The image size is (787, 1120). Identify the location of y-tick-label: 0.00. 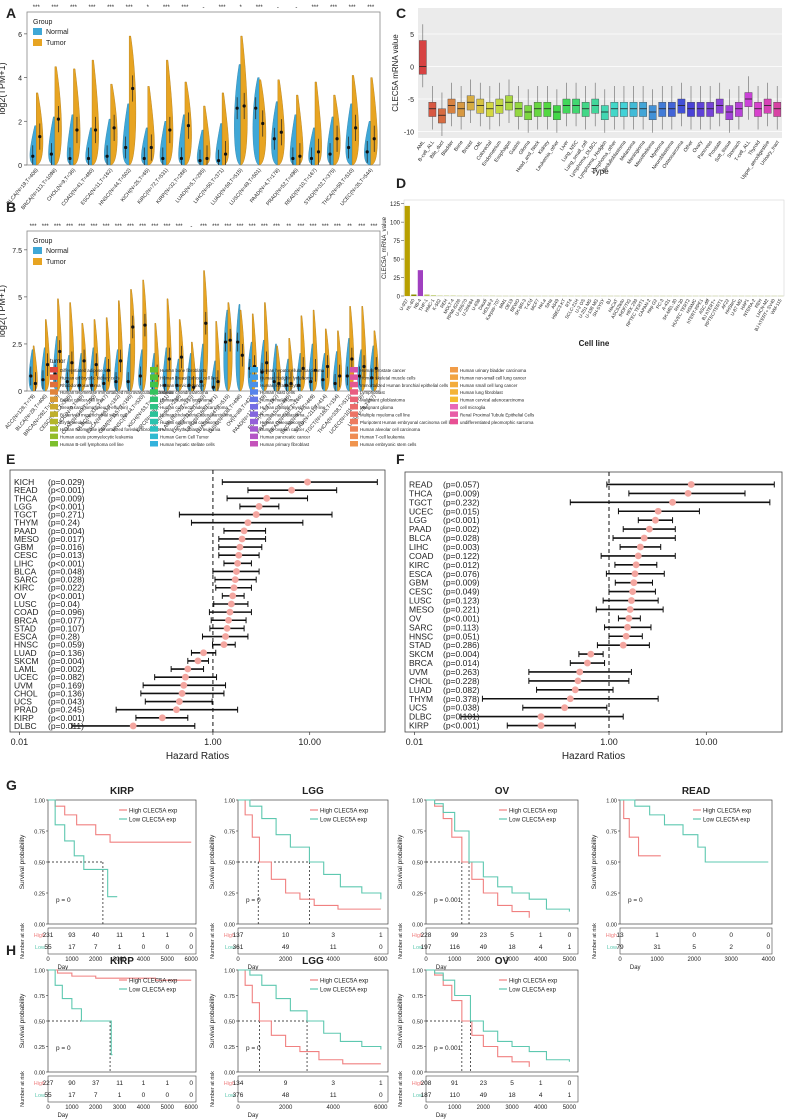
(229, 1074).